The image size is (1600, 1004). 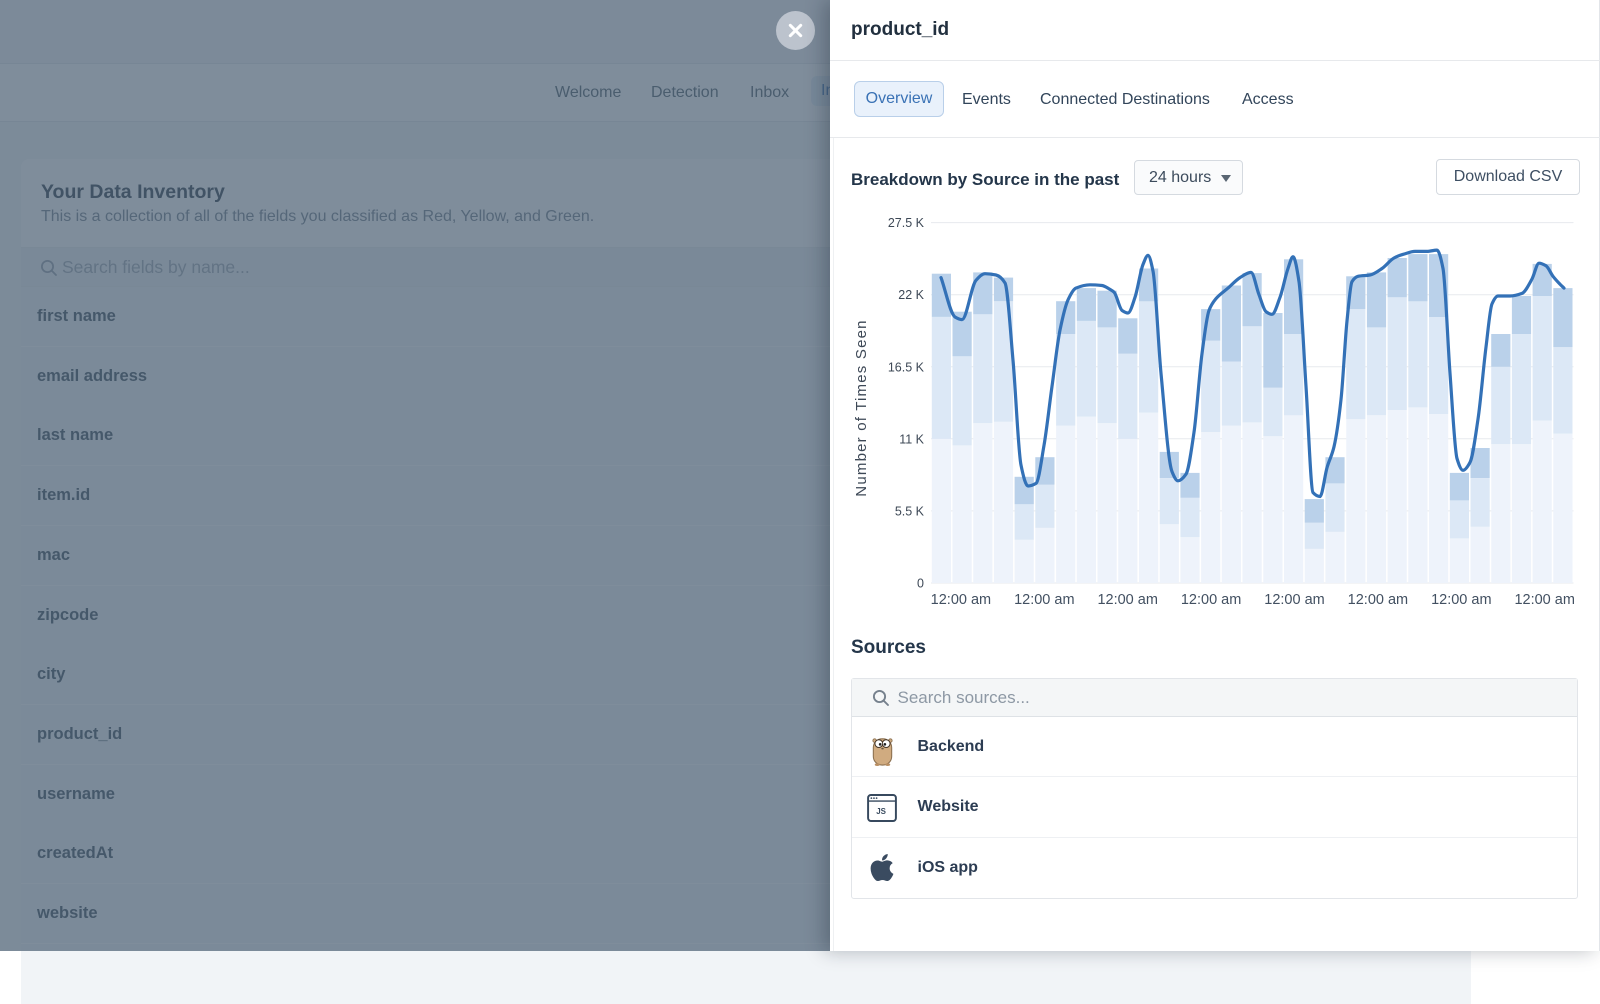 What do you see at coordinates (861, 407) in the screenshot?
I see `svg-text: Number of Times Seen` at bounding box center [861, 407].